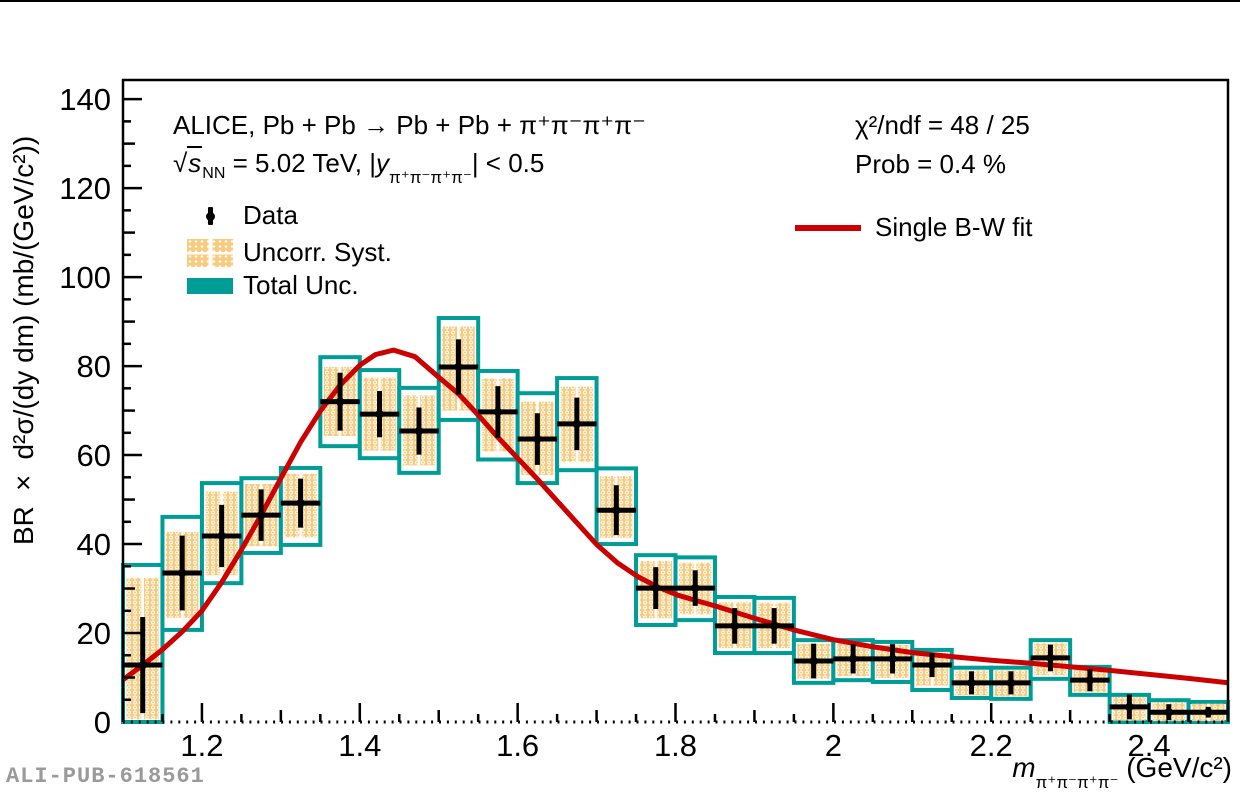 Image resolution: width=1240 pixels, height=802 pixels. I want to click on x-axis-title: mπ⁺π⁻π⁺π⁻ (GeV/c²), so click(1122, 772).